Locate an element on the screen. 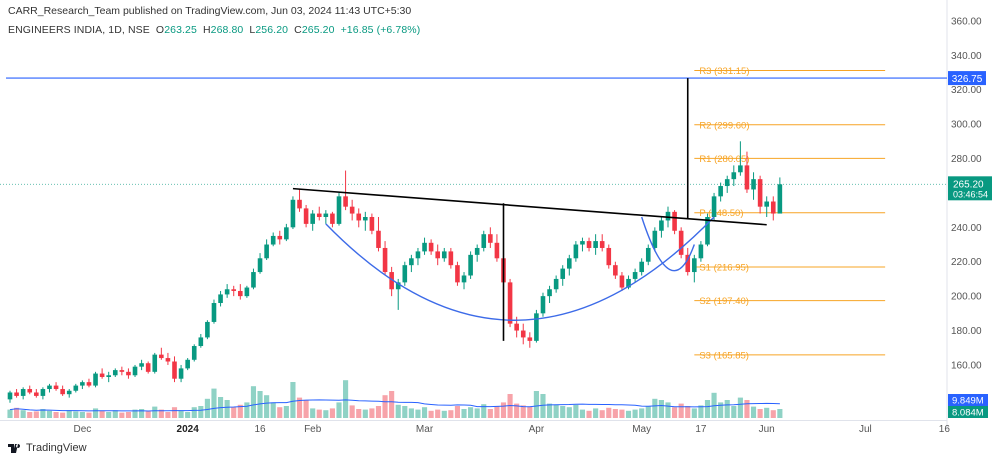  countdown-label: 03:46:54 is located at coordinates (970, 194).